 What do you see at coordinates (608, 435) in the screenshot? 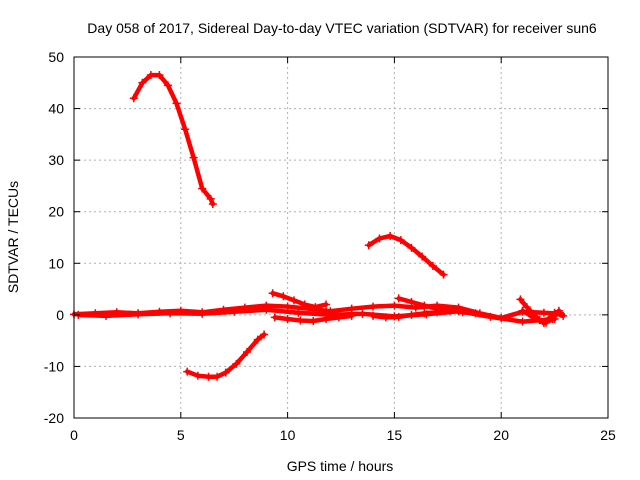
I see `x-tick-label: 25` at bounding box center [608, 435].